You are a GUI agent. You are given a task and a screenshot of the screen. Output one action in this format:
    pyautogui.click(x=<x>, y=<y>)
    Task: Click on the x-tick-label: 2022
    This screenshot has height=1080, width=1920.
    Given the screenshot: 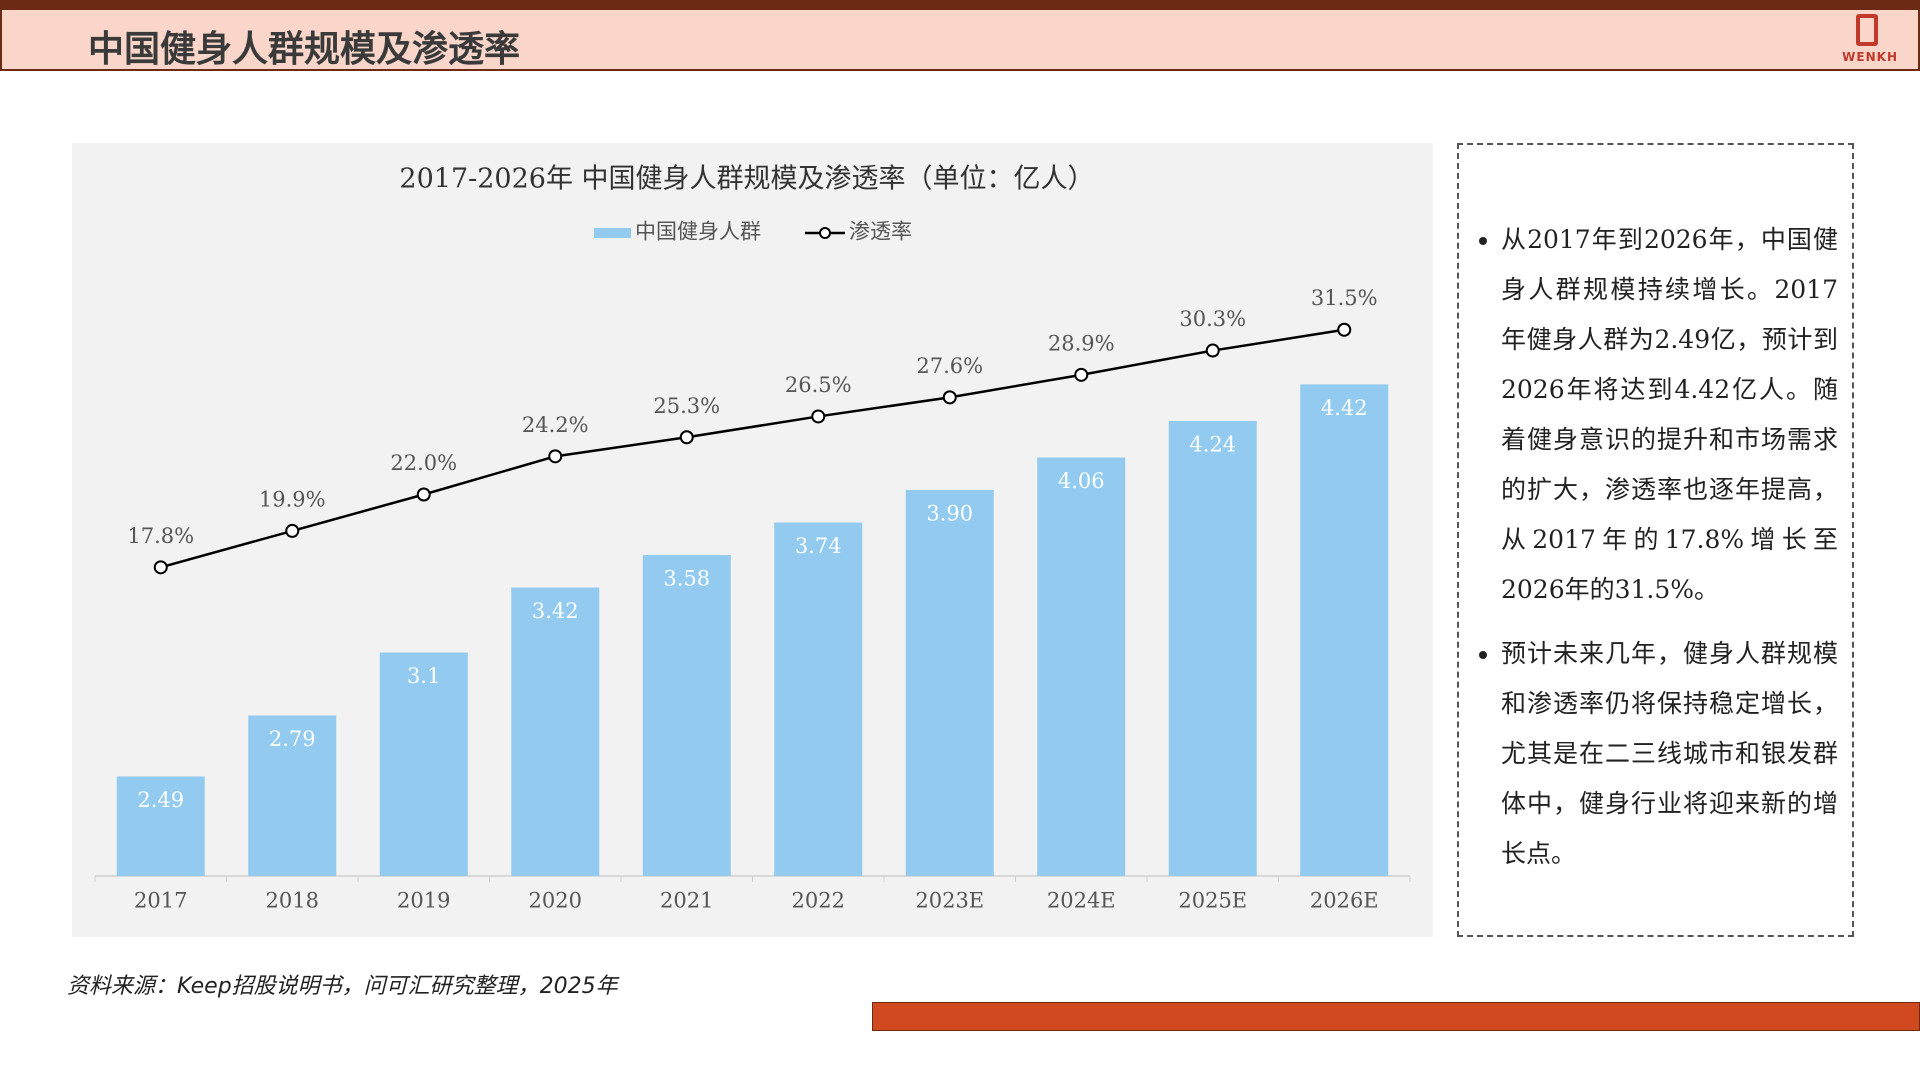 What is the action you would take?
    pyautogui.click(x=818, y=901)
    